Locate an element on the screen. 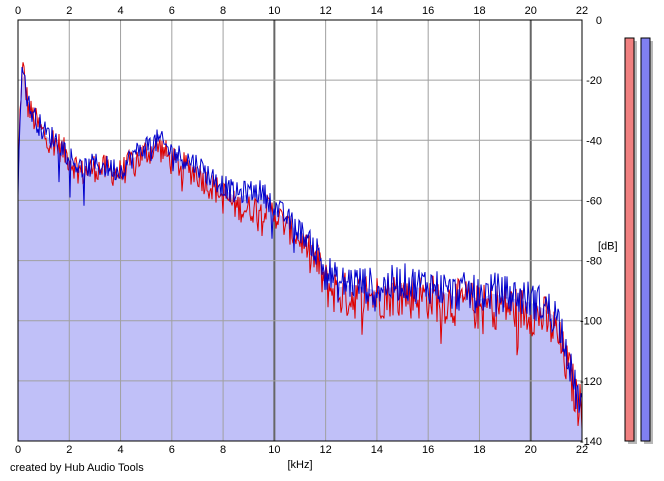  y-tick-label: -100 is located at coordinates (591, 322).